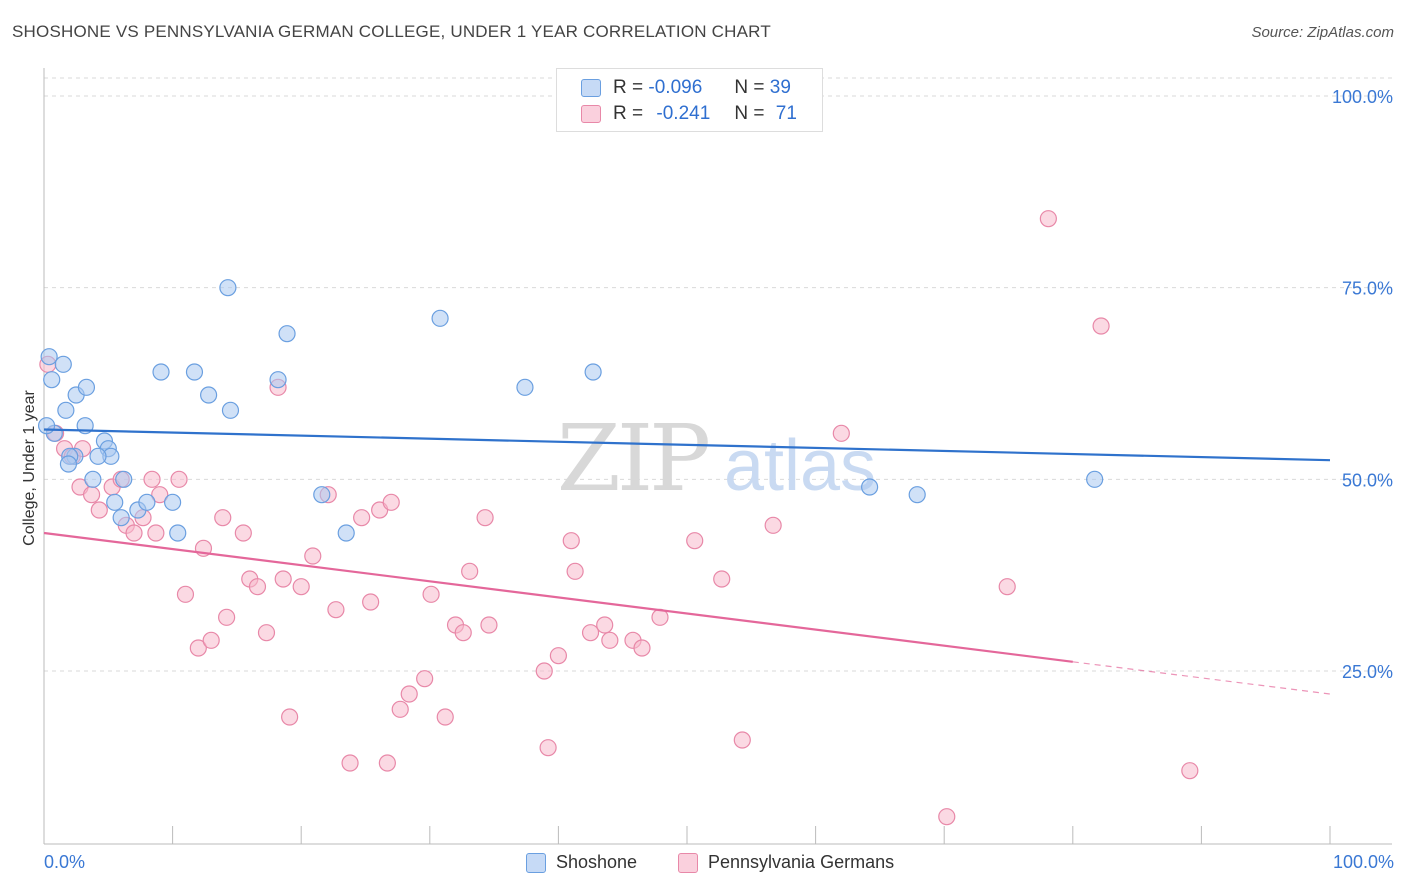 This screenshot has height=892, width=1406. I want to click on legend-row-pennsylvania-germans: R = -0.241 N = 71, so click(689, 114).